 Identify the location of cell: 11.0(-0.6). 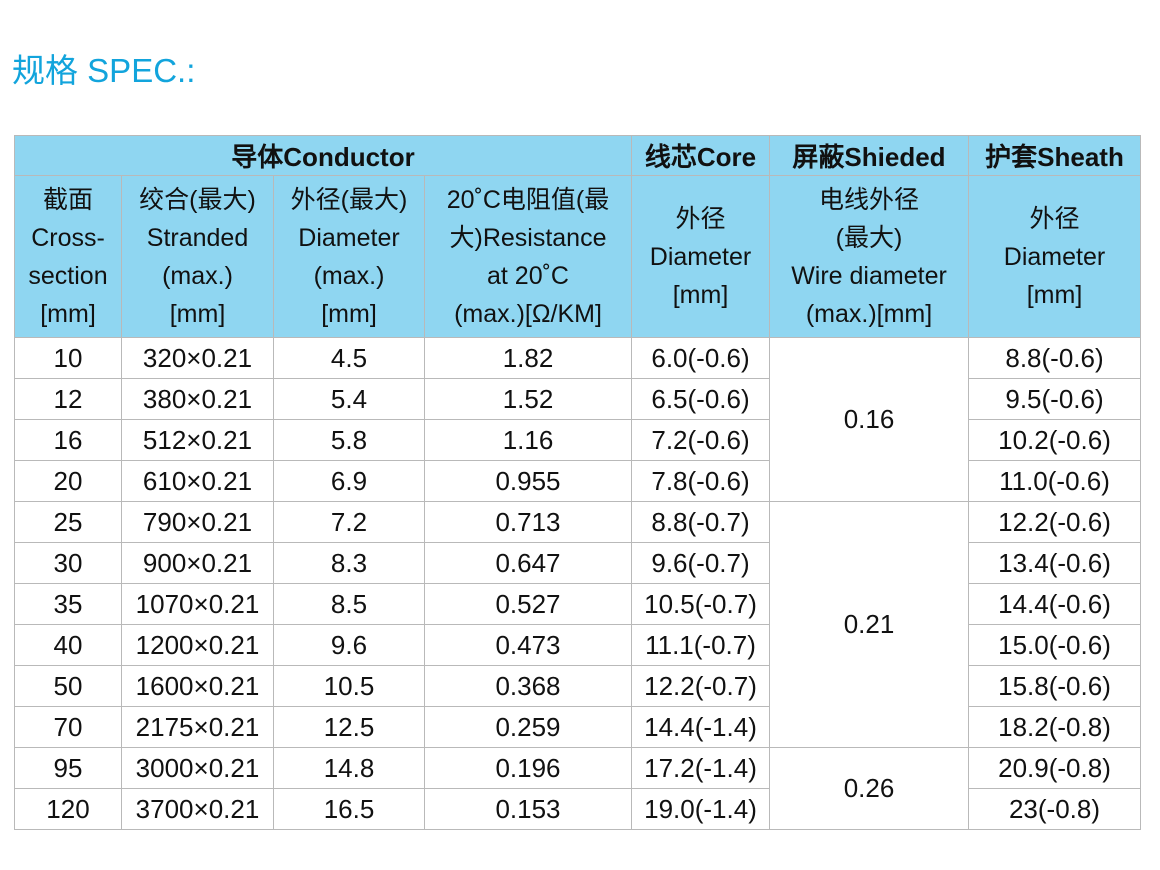
(1054, 481).